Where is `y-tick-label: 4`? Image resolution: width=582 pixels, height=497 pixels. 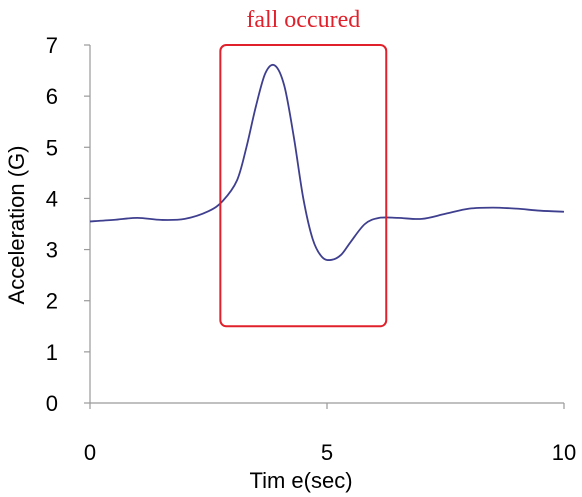
y-tick-label: 4 is located at coordinates (52, 198).